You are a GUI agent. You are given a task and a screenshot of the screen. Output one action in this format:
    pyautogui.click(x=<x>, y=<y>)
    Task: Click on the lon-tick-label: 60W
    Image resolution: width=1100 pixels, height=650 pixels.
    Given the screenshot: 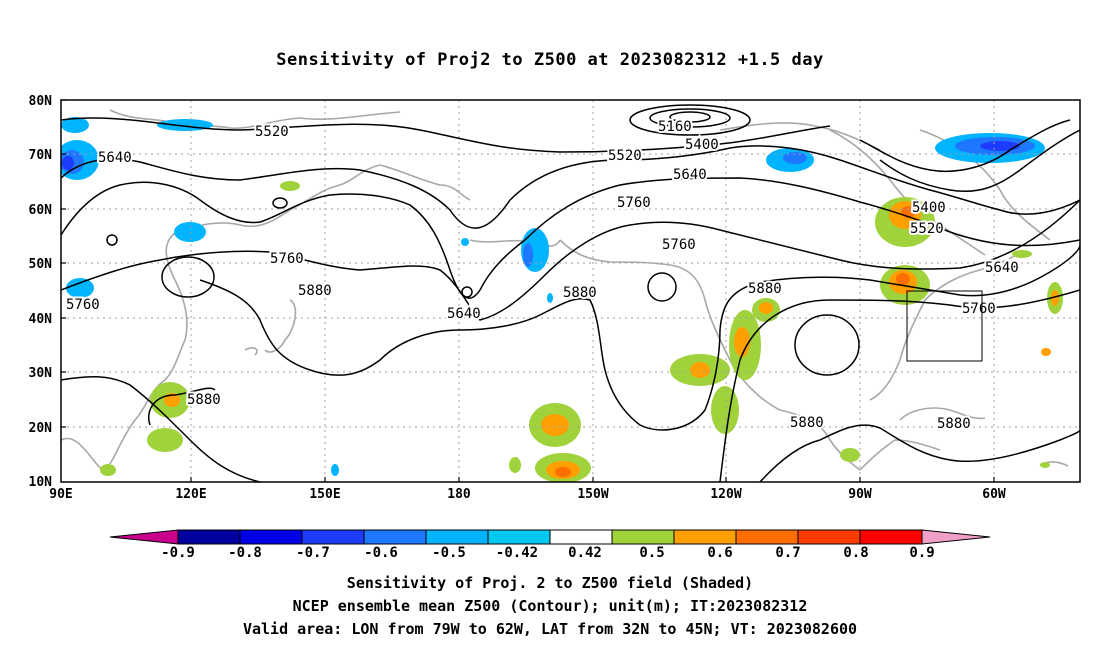 What is the action you would take?
    pyautogui.click(x=994, y=494)
    